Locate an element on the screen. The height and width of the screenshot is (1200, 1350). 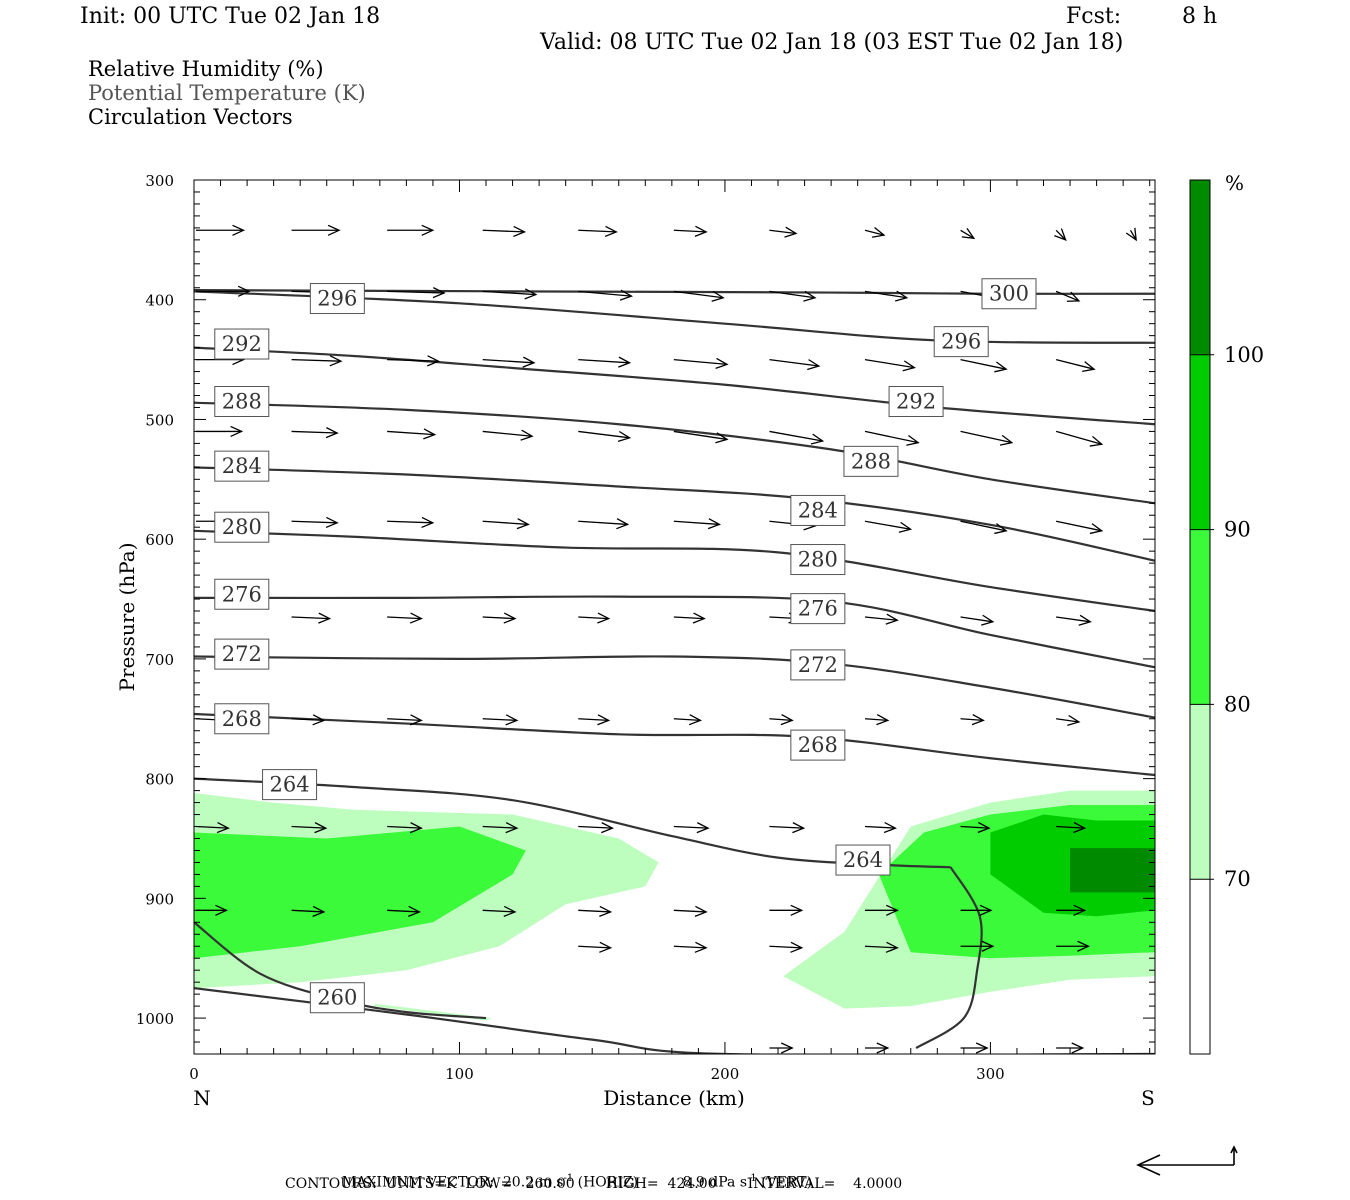
contour-label: 300 is located at coordinates (1009, 294).